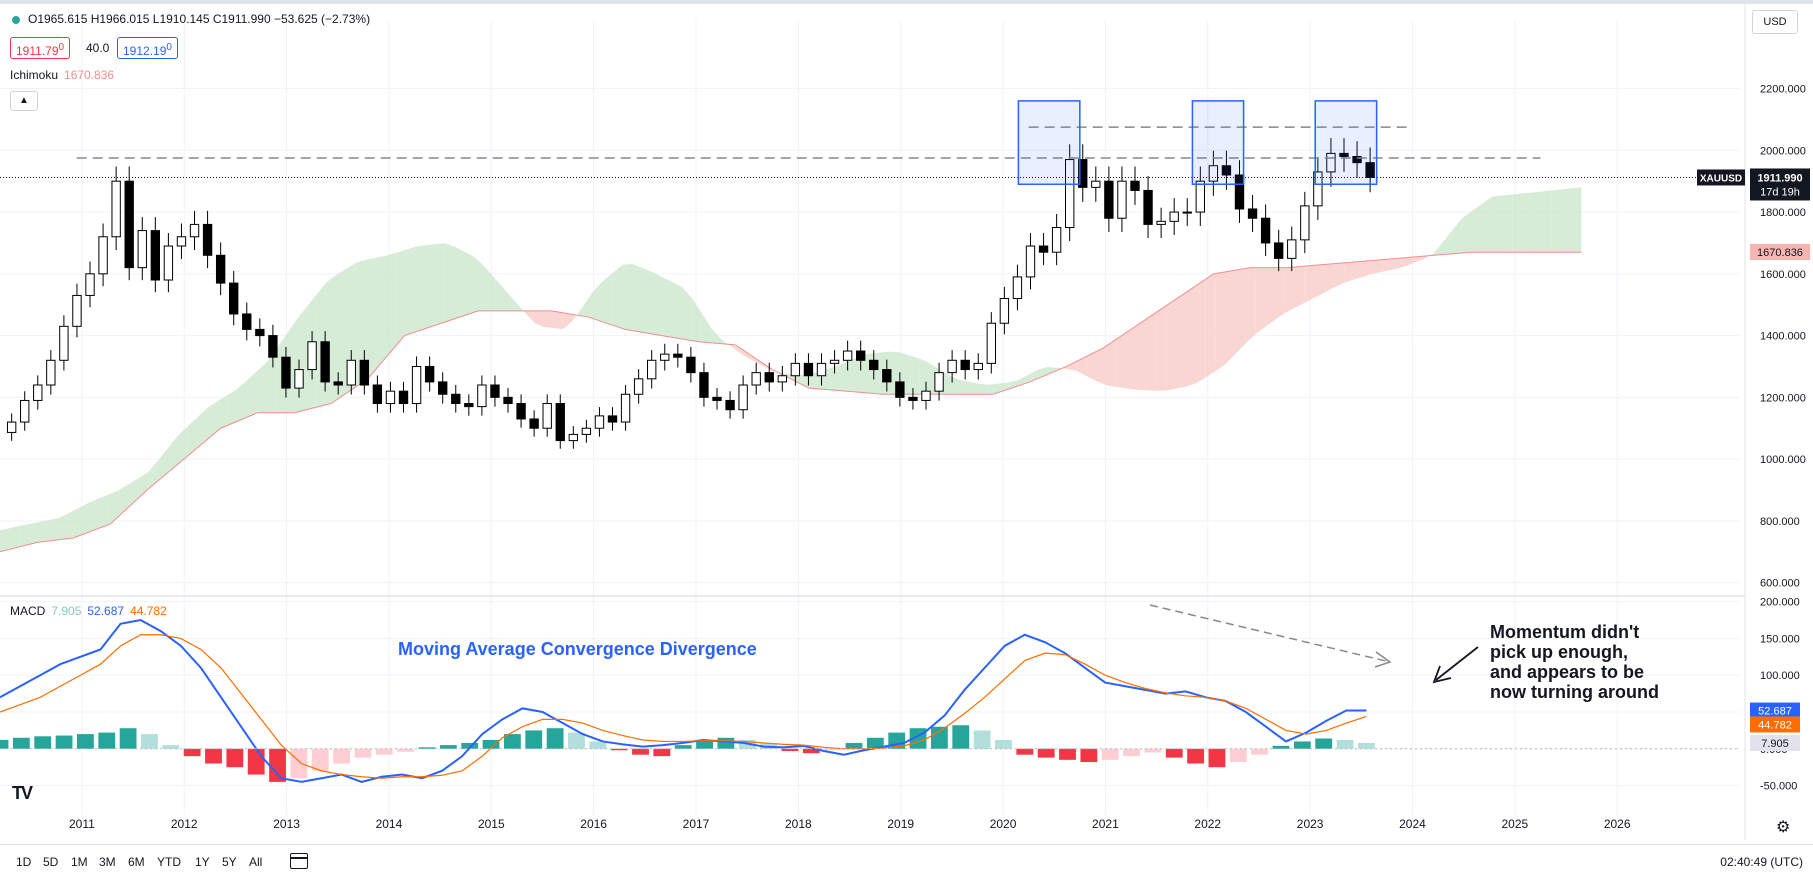  What do you see at coordinates (24, 862) in the screenshot?
I see `range-1d: 1D` at bounding box center [24, 862].